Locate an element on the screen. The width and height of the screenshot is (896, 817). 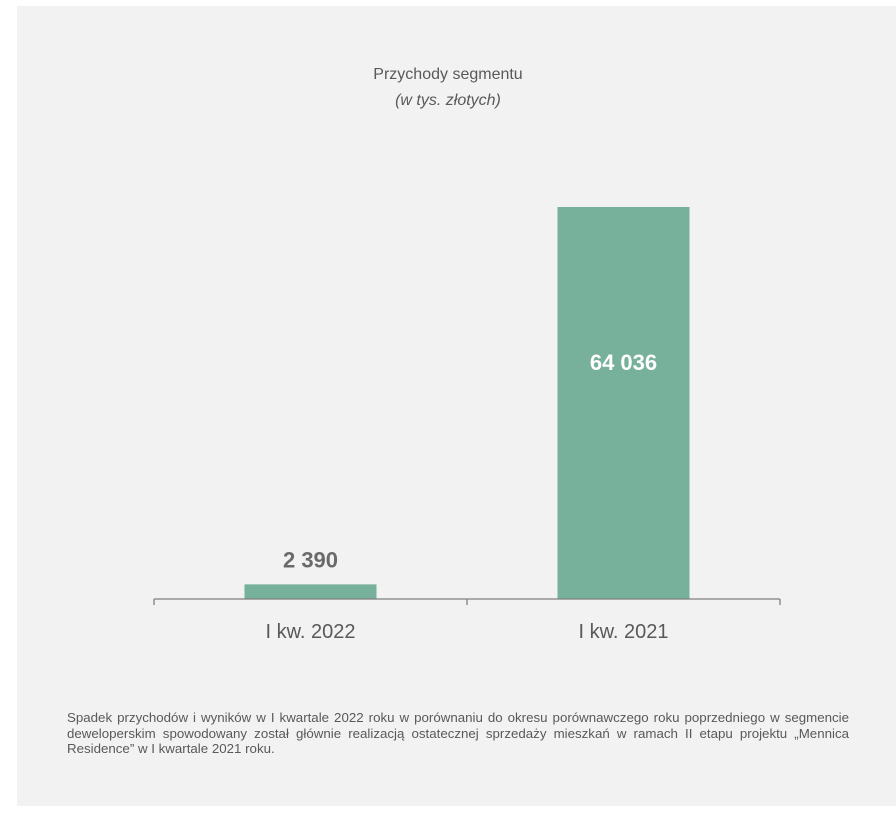
category-label: I kw. 2022 is located at coordinates (310, 632).